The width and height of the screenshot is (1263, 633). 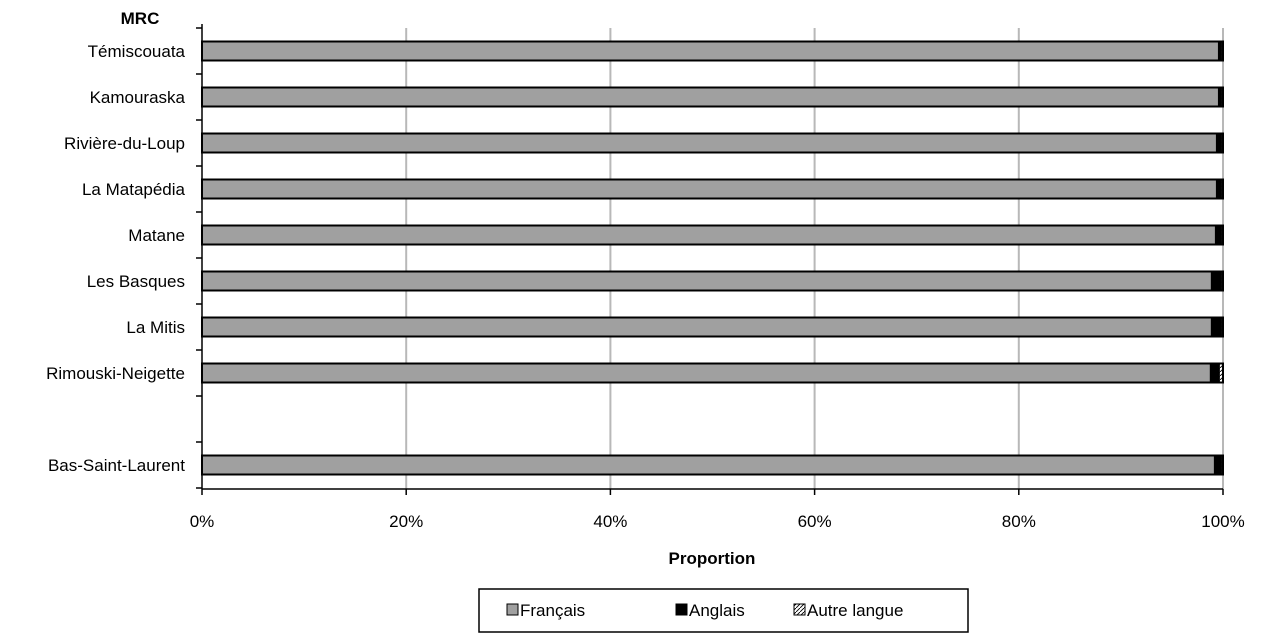 I want to click on legend-box, so click(x=723, y=610).